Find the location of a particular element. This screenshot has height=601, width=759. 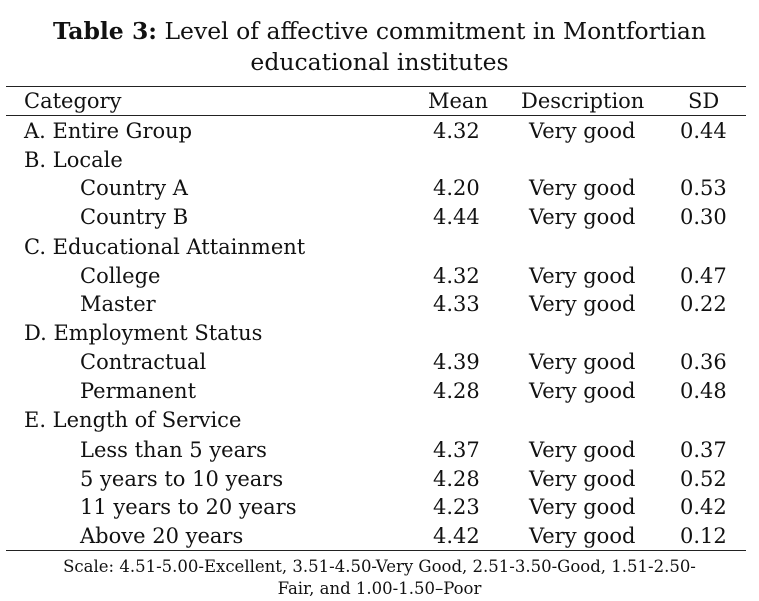

header-description: Description is located at coordinates (583, 101).